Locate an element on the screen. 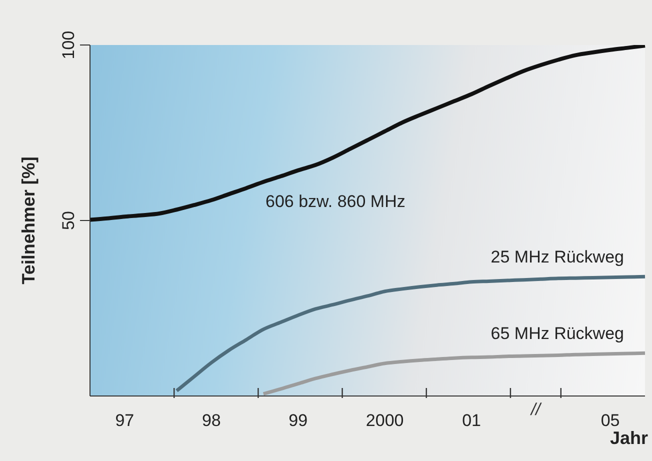 The image size is (652, 461). y-tick-label: 50 is located at coordinates (68, 220).